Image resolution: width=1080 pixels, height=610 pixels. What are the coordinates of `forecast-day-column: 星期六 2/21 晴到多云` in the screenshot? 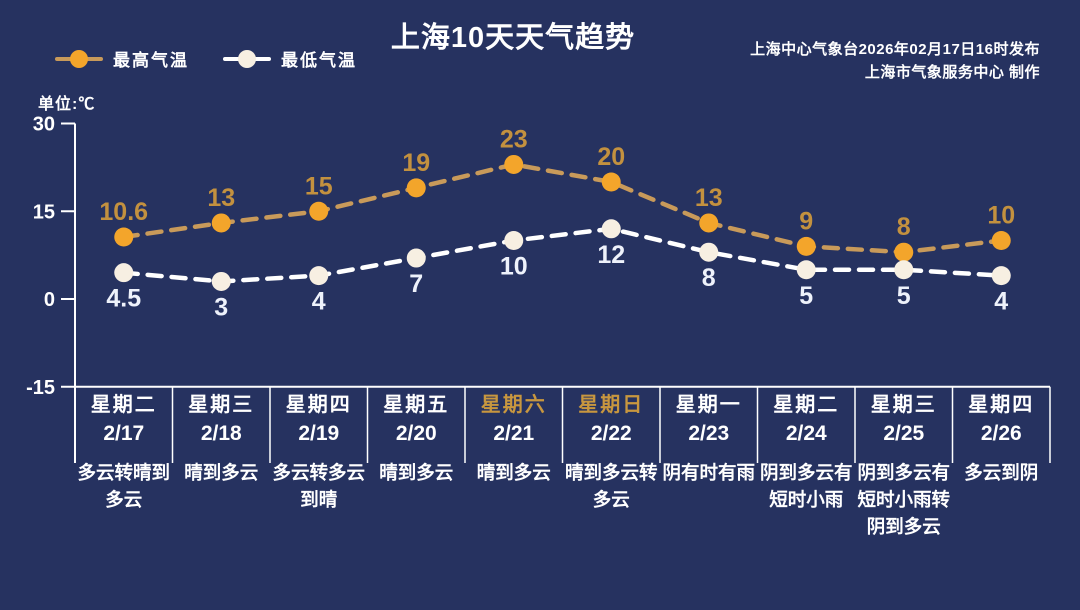 It's located at (514, 466).